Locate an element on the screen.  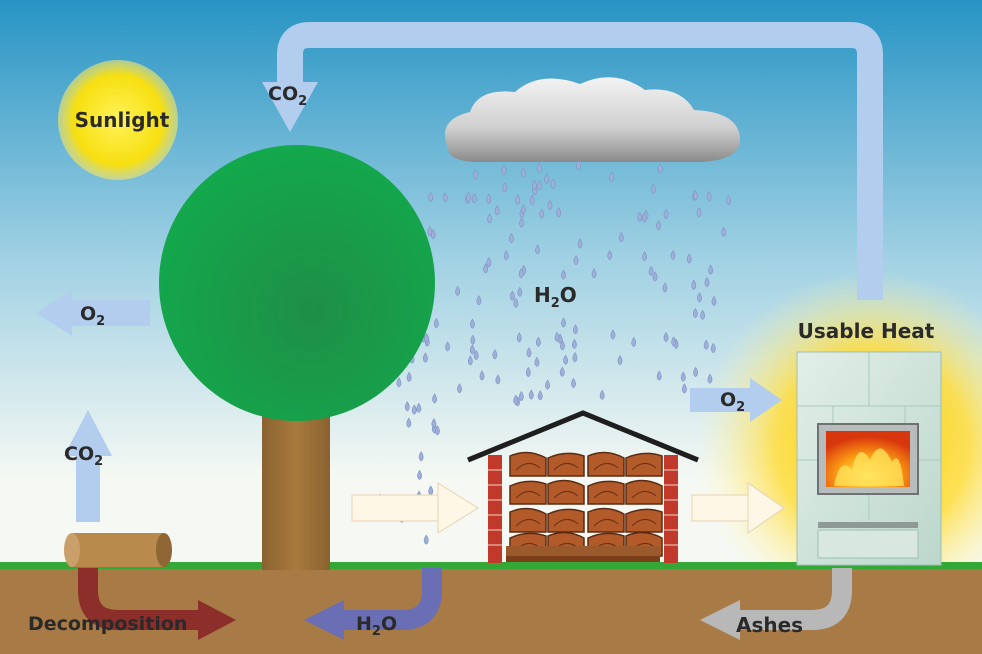
h2o-ground-pre: H is located at coordinates (364, 624).